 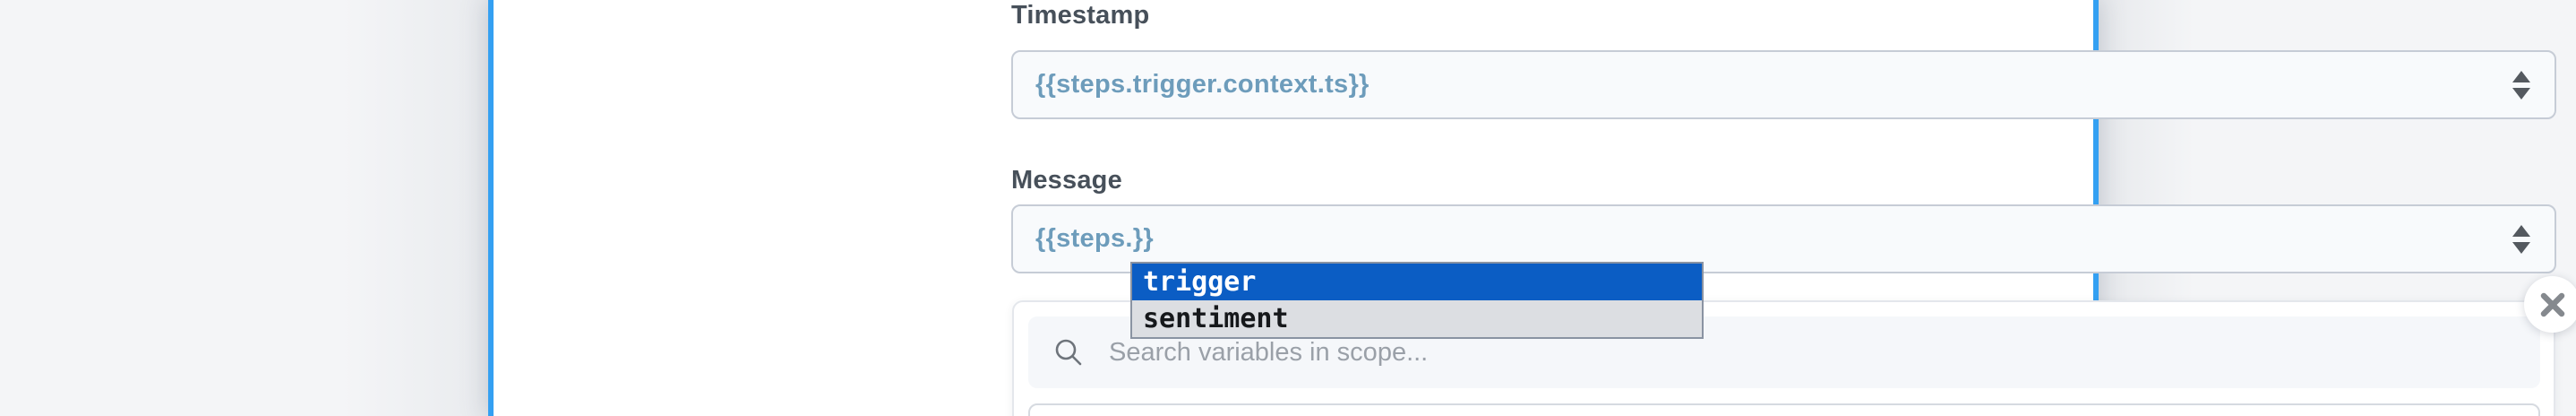 What do you see at coordinates (1784, 409) in the screenshot?
I see `variables-list` at bounding box center [1784, 409].